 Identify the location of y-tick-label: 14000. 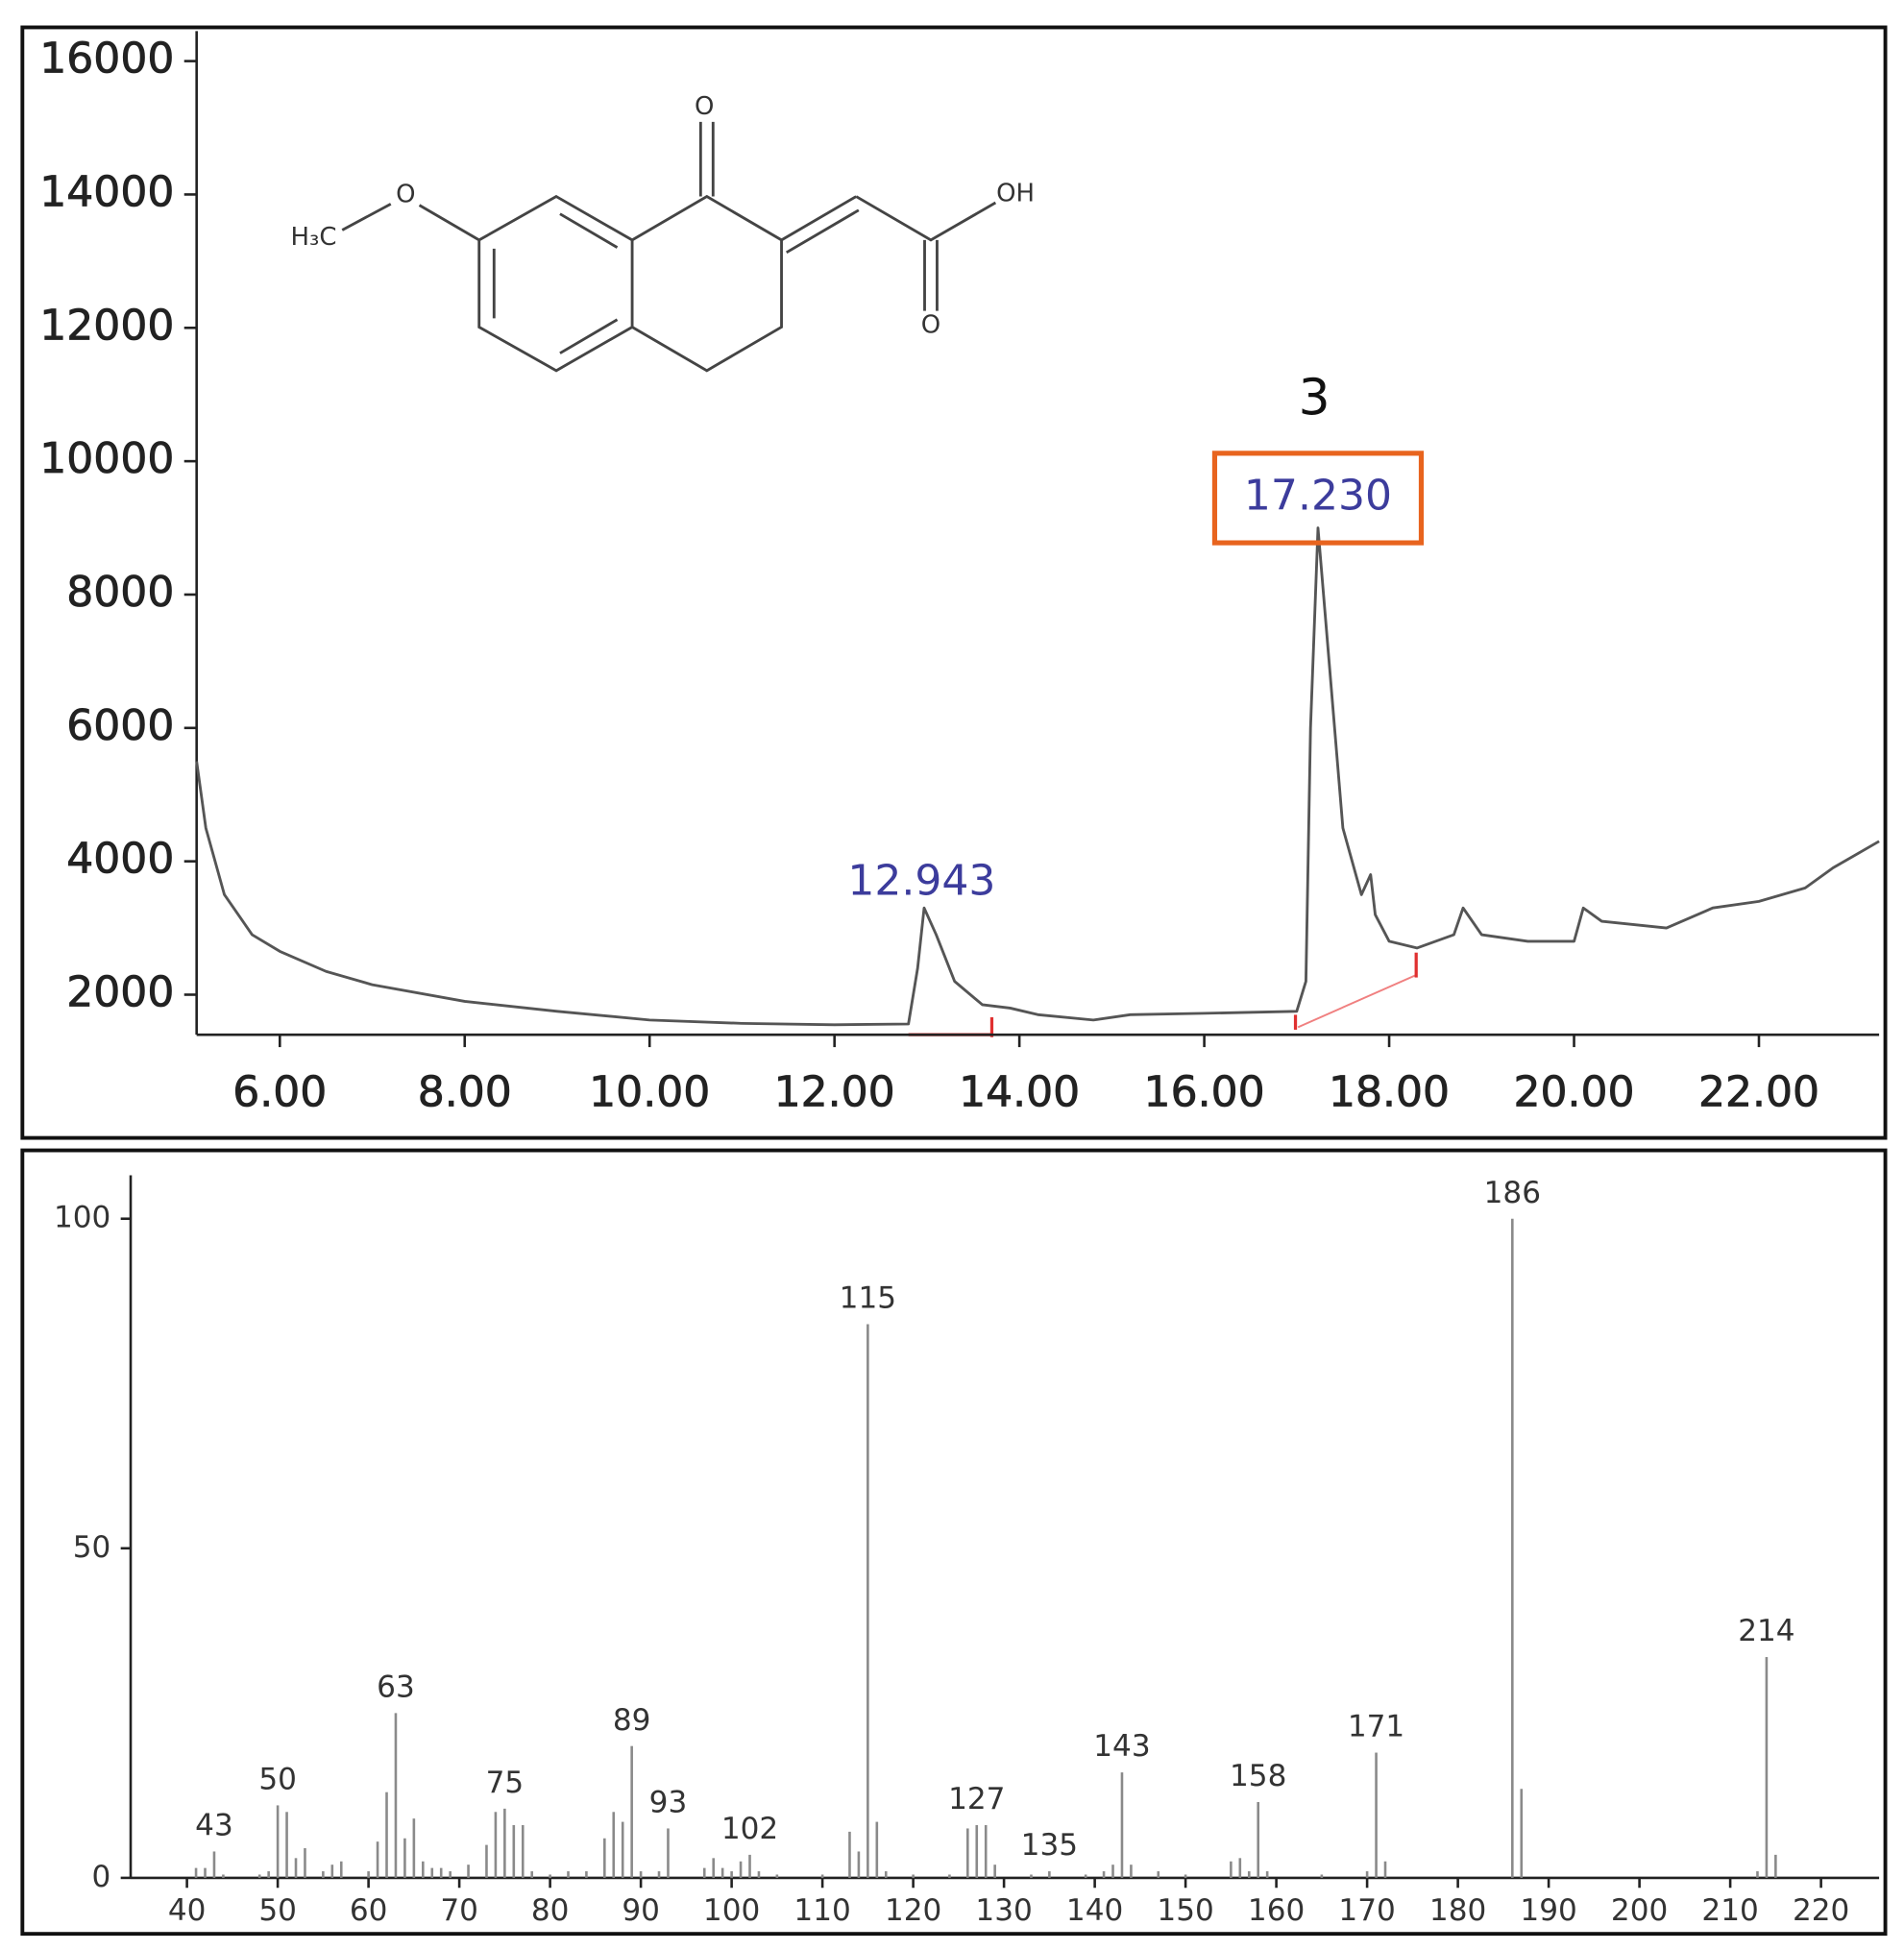
(106, 192).